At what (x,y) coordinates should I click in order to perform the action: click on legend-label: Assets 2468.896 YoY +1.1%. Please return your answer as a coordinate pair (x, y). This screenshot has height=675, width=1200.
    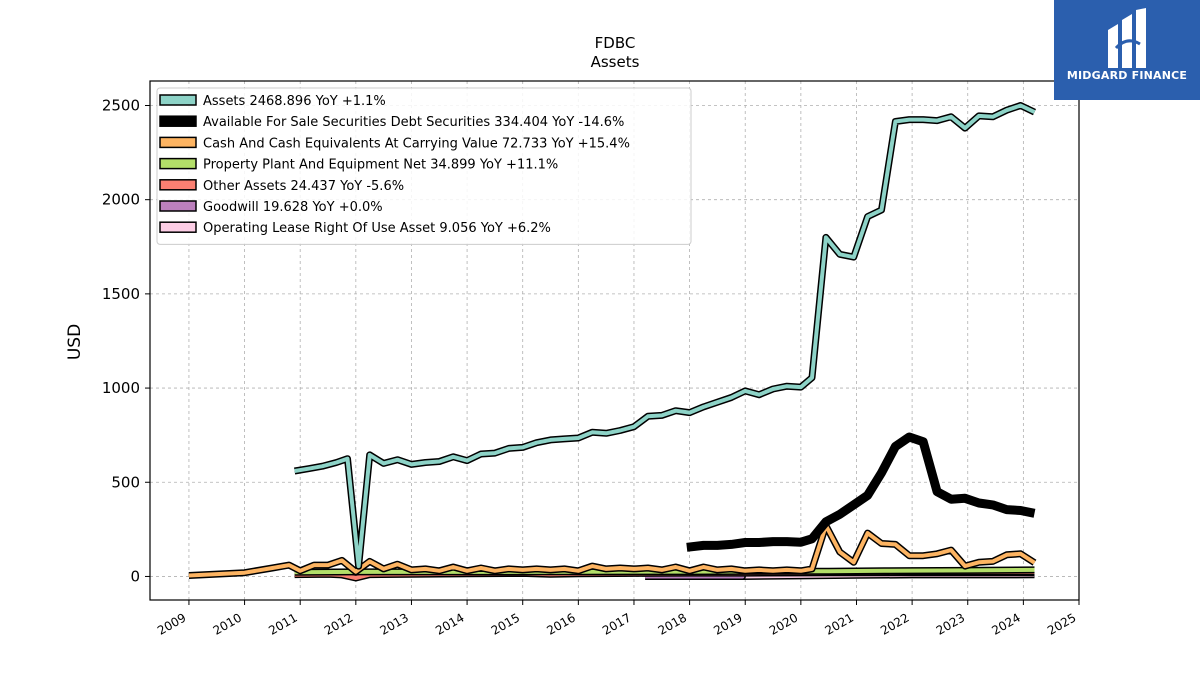
    Looking at the image, I should click on (294, 101).